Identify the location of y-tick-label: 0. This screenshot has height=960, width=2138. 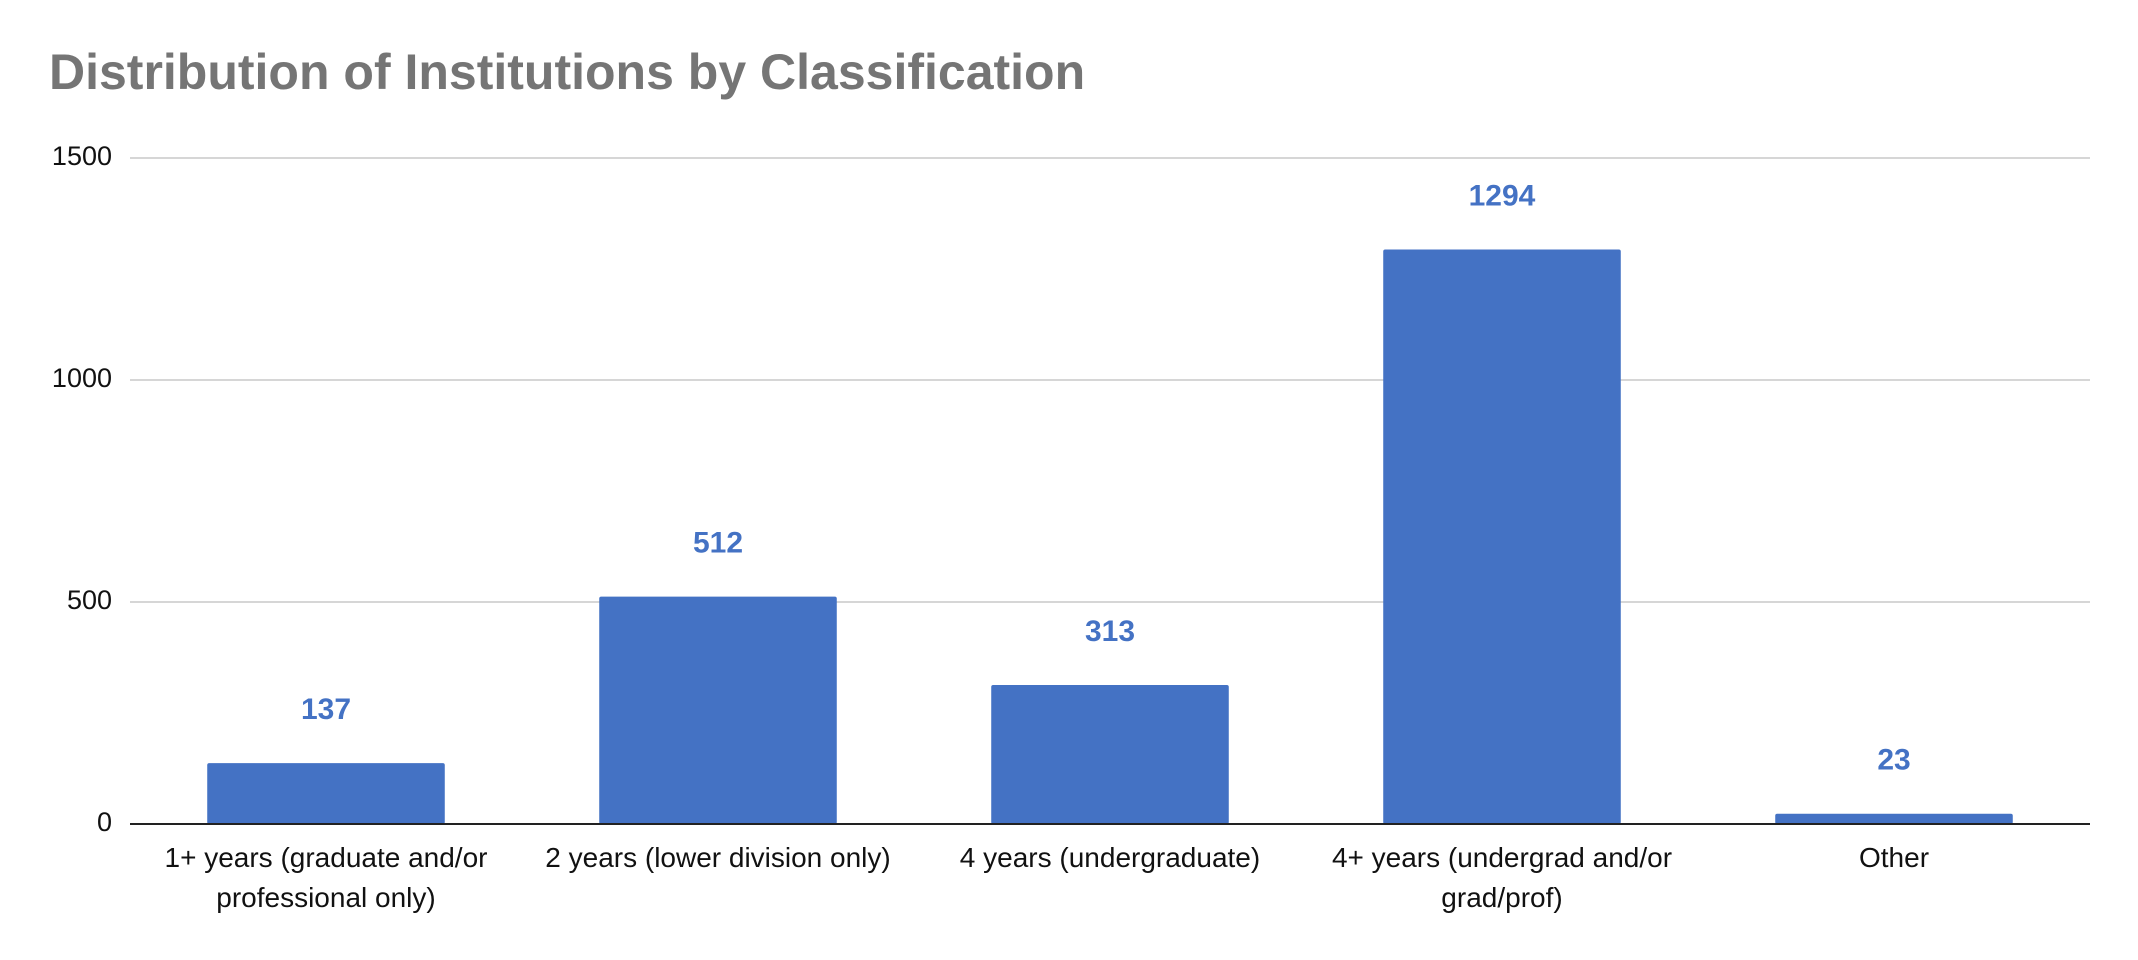
(104, 822).